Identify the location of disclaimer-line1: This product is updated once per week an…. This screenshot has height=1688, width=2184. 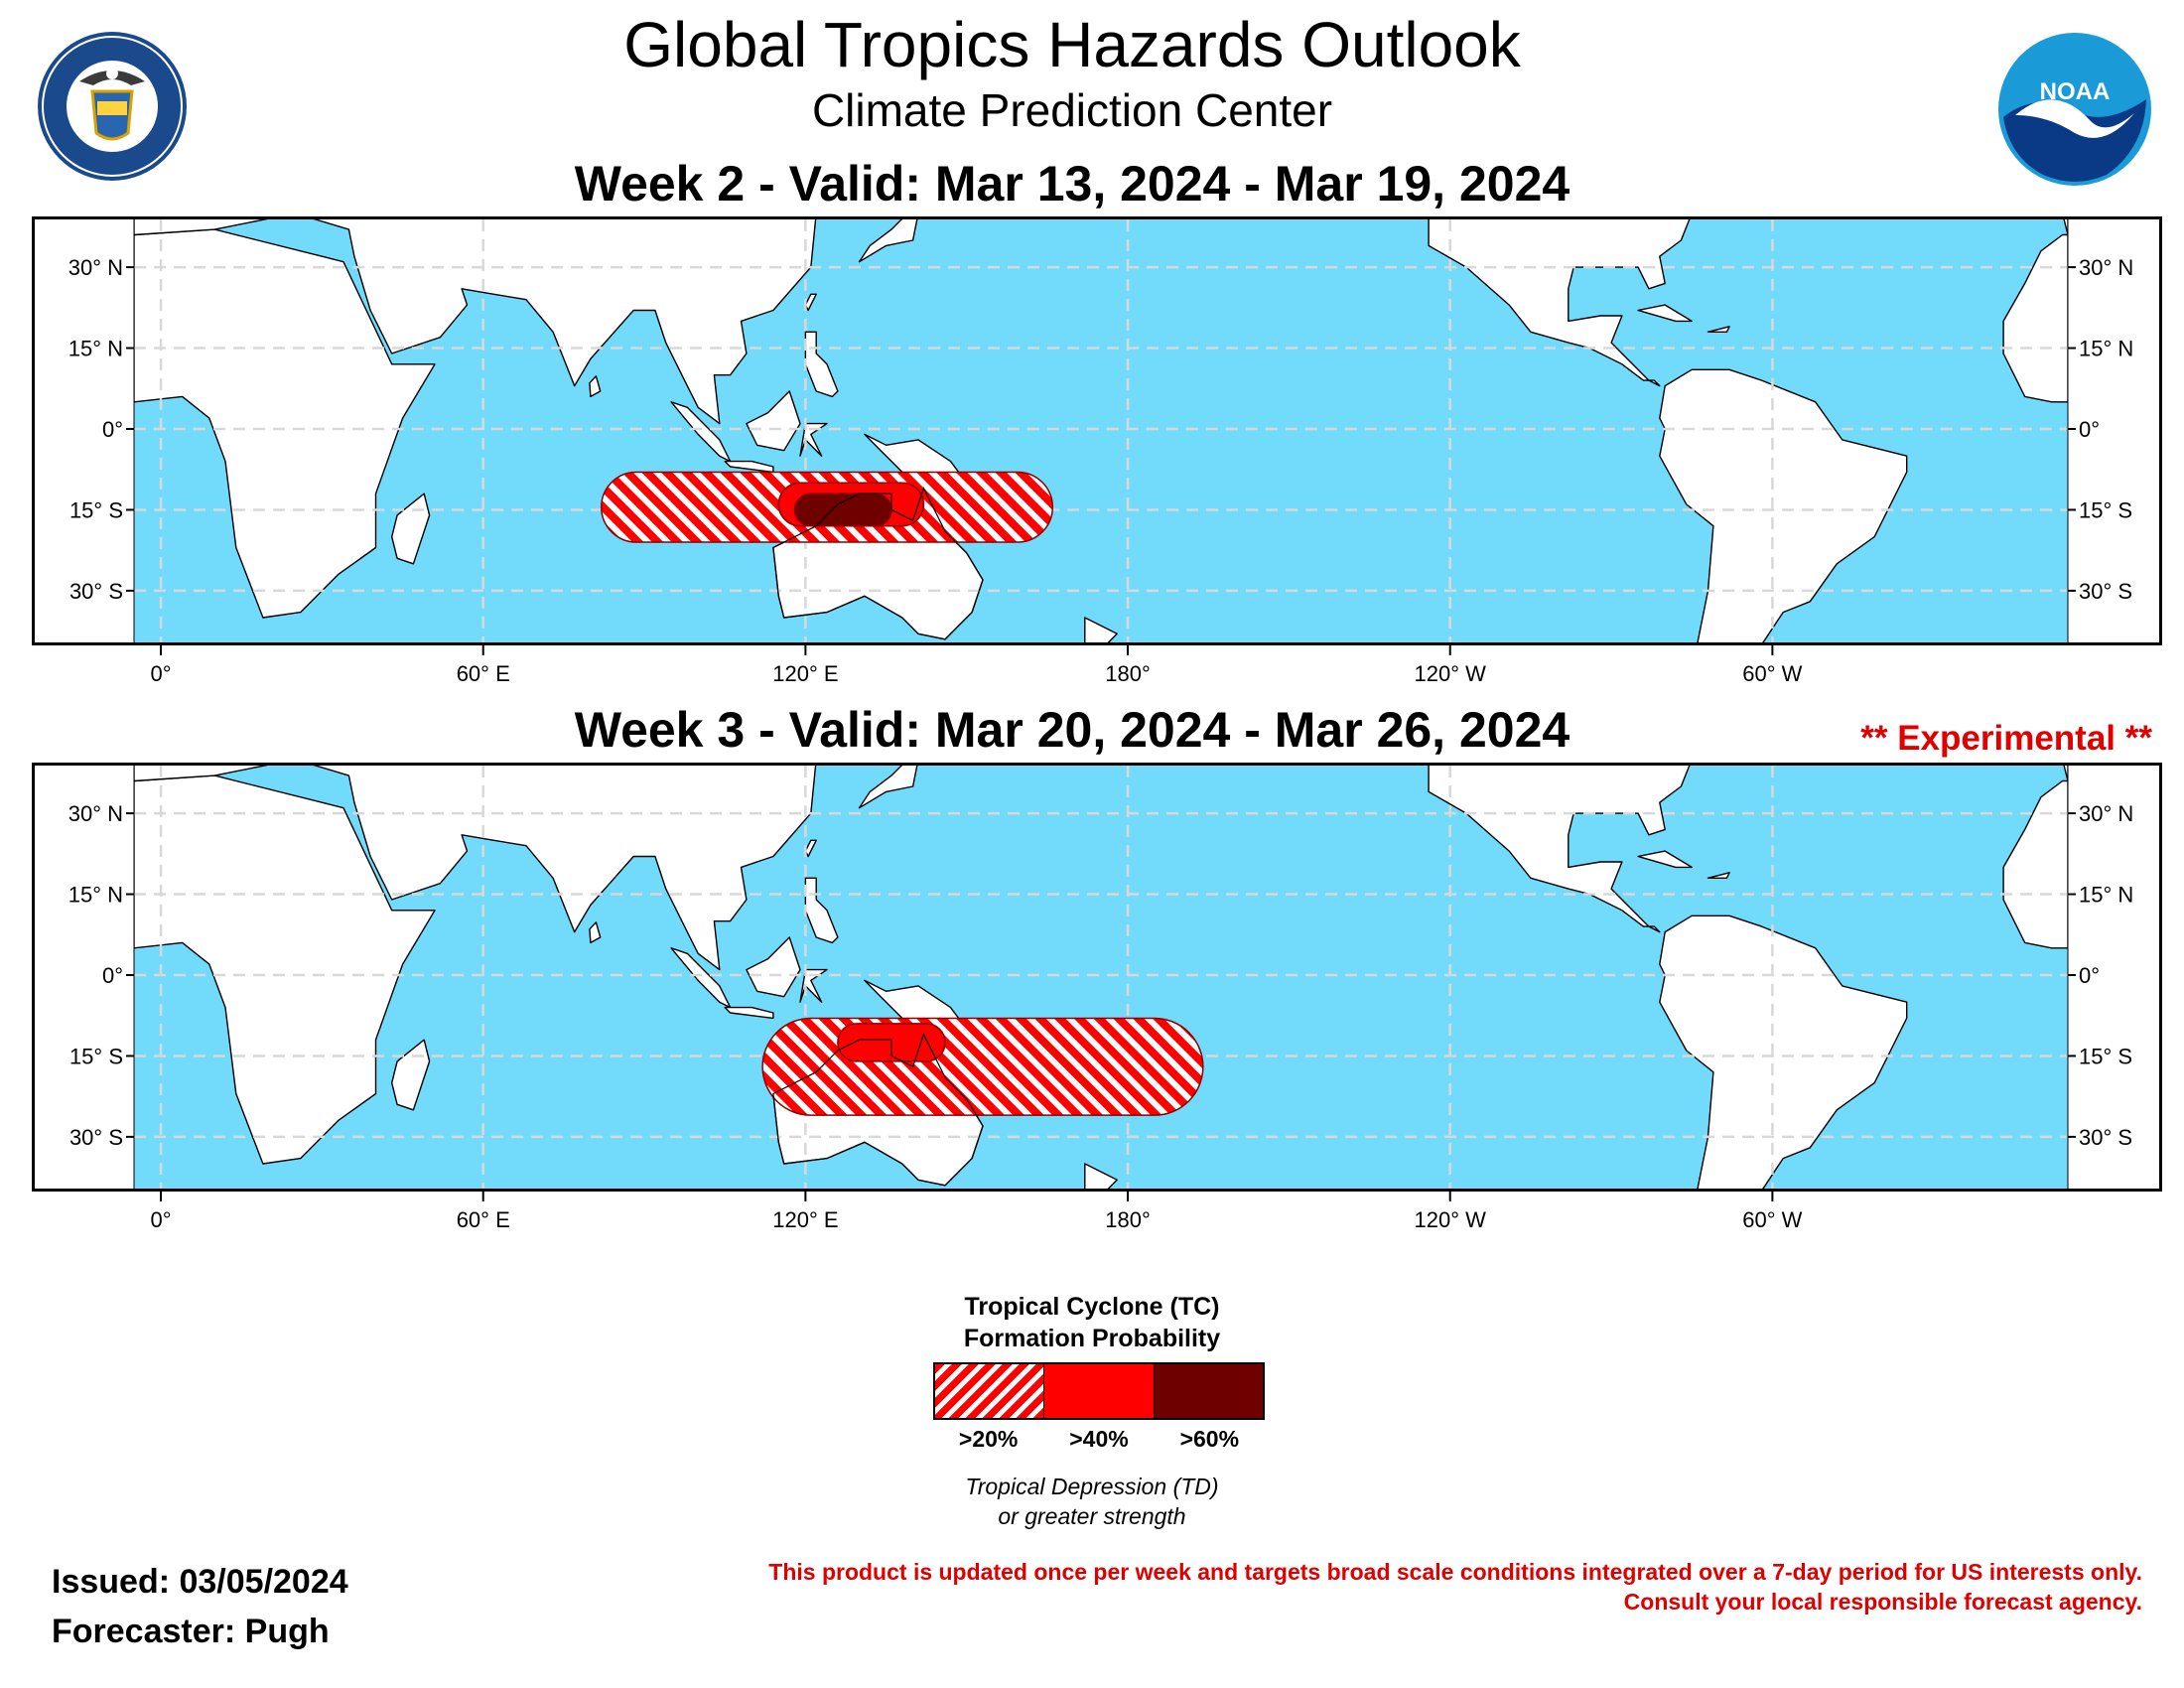
(1455, 1572).